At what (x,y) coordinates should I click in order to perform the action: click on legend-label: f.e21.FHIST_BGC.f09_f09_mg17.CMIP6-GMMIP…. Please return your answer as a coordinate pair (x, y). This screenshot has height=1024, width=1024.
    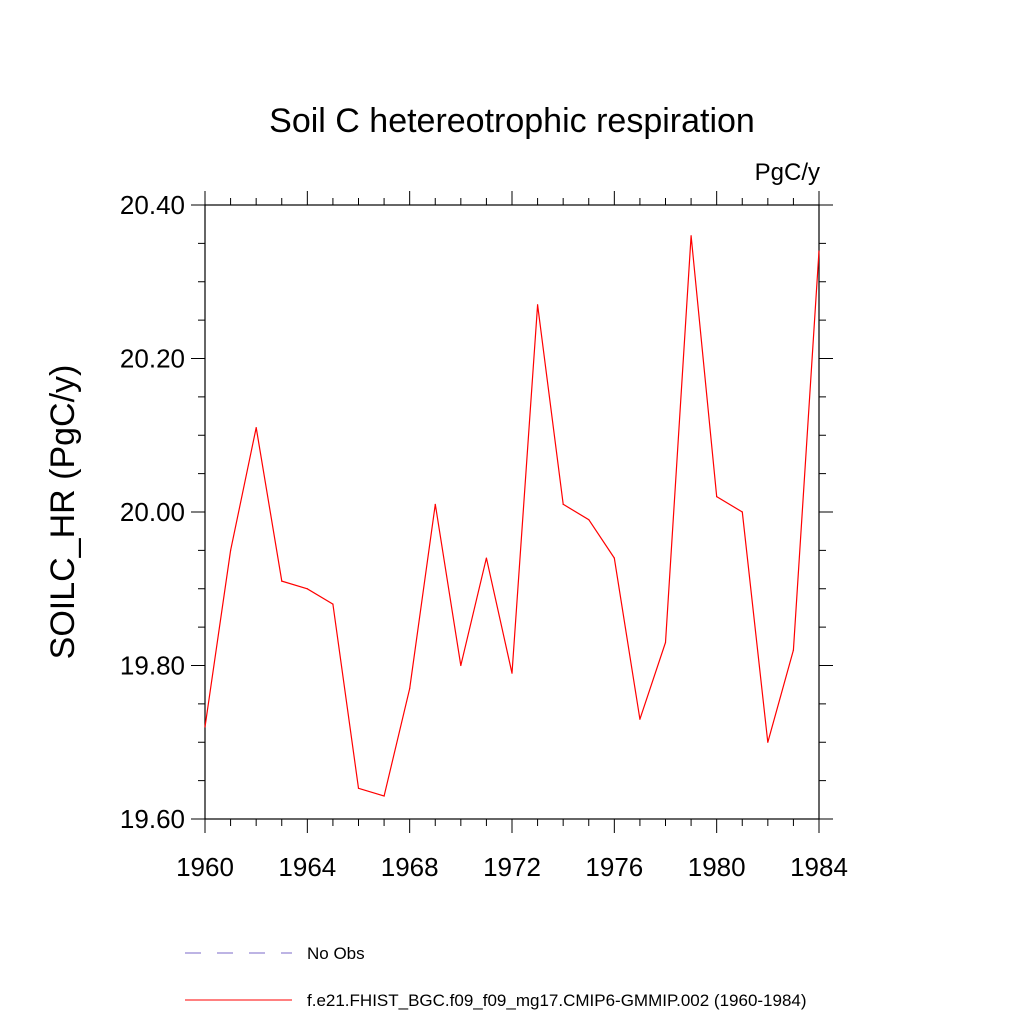
    Looking at the image, I should click on (557, 1000).